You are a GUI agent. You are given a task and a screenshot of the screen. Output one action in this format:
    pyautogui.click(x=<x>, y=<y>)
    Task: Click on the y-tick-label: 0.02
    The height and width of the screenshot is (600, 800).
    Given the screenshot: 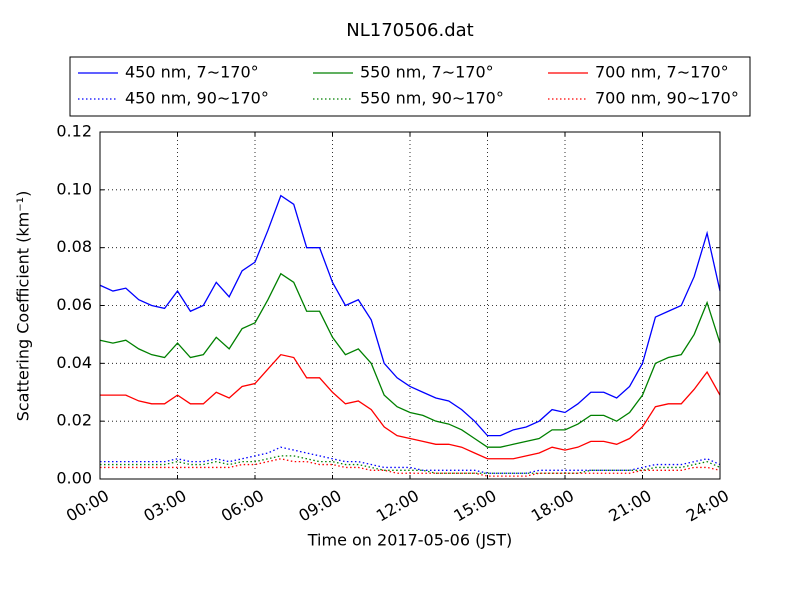 What is the action you would take?
    pyautogui.click(x=74, y=420)
    